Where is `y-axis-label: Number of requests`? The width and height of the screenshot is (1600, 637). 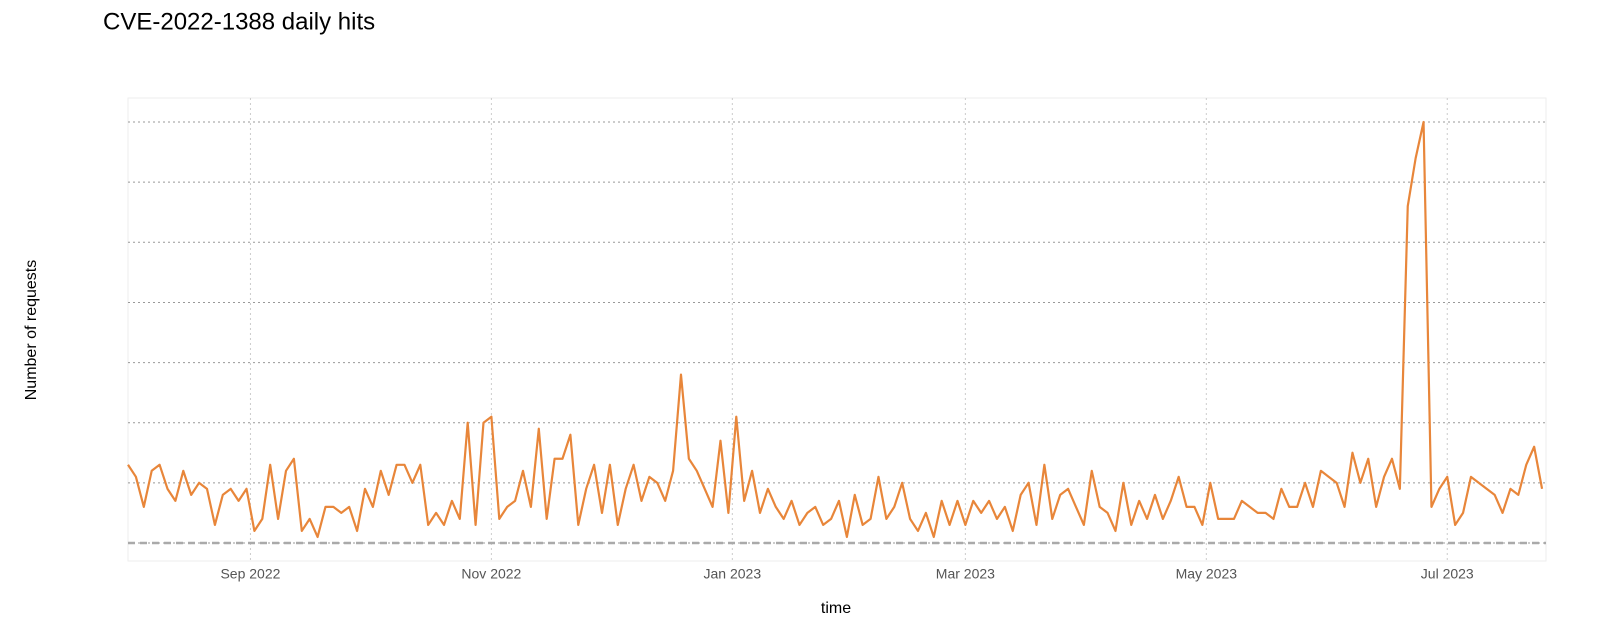 y-axis-label: Number of requests is located at coordinates (31, 330).